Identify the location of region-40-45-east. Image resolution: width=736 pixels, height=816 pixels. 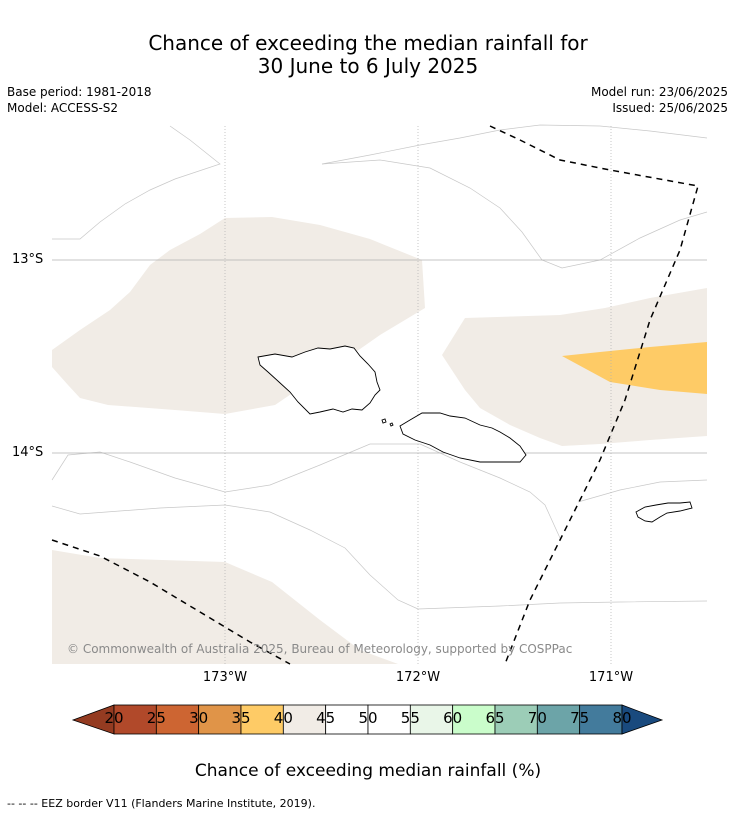
(574, 367).